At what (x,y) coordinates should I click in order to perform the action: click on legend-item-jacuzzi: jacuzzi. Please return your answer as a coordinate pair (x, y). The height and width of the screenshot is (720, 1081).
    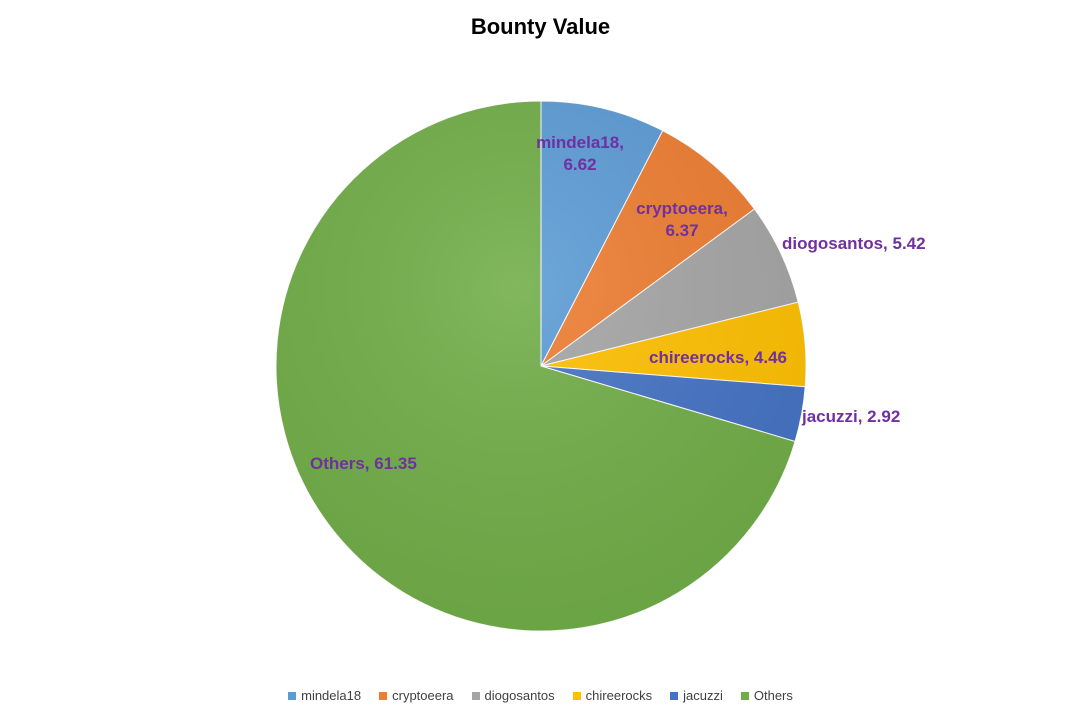
    Looking at the image, I should click on (696, 695).